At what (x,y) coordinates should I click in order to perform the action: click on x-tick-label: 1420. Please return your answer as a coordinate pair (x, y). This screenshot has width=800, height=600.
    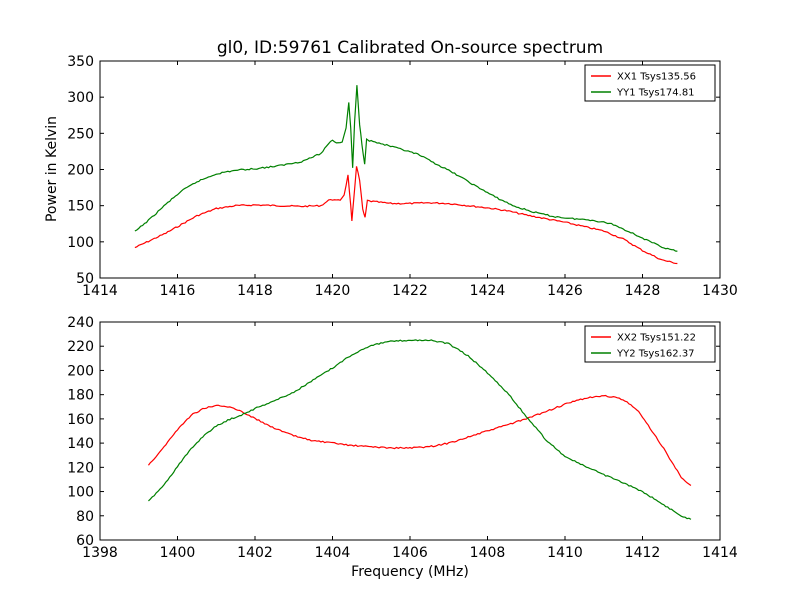
    Looking at the image, I should click on (333, 291).